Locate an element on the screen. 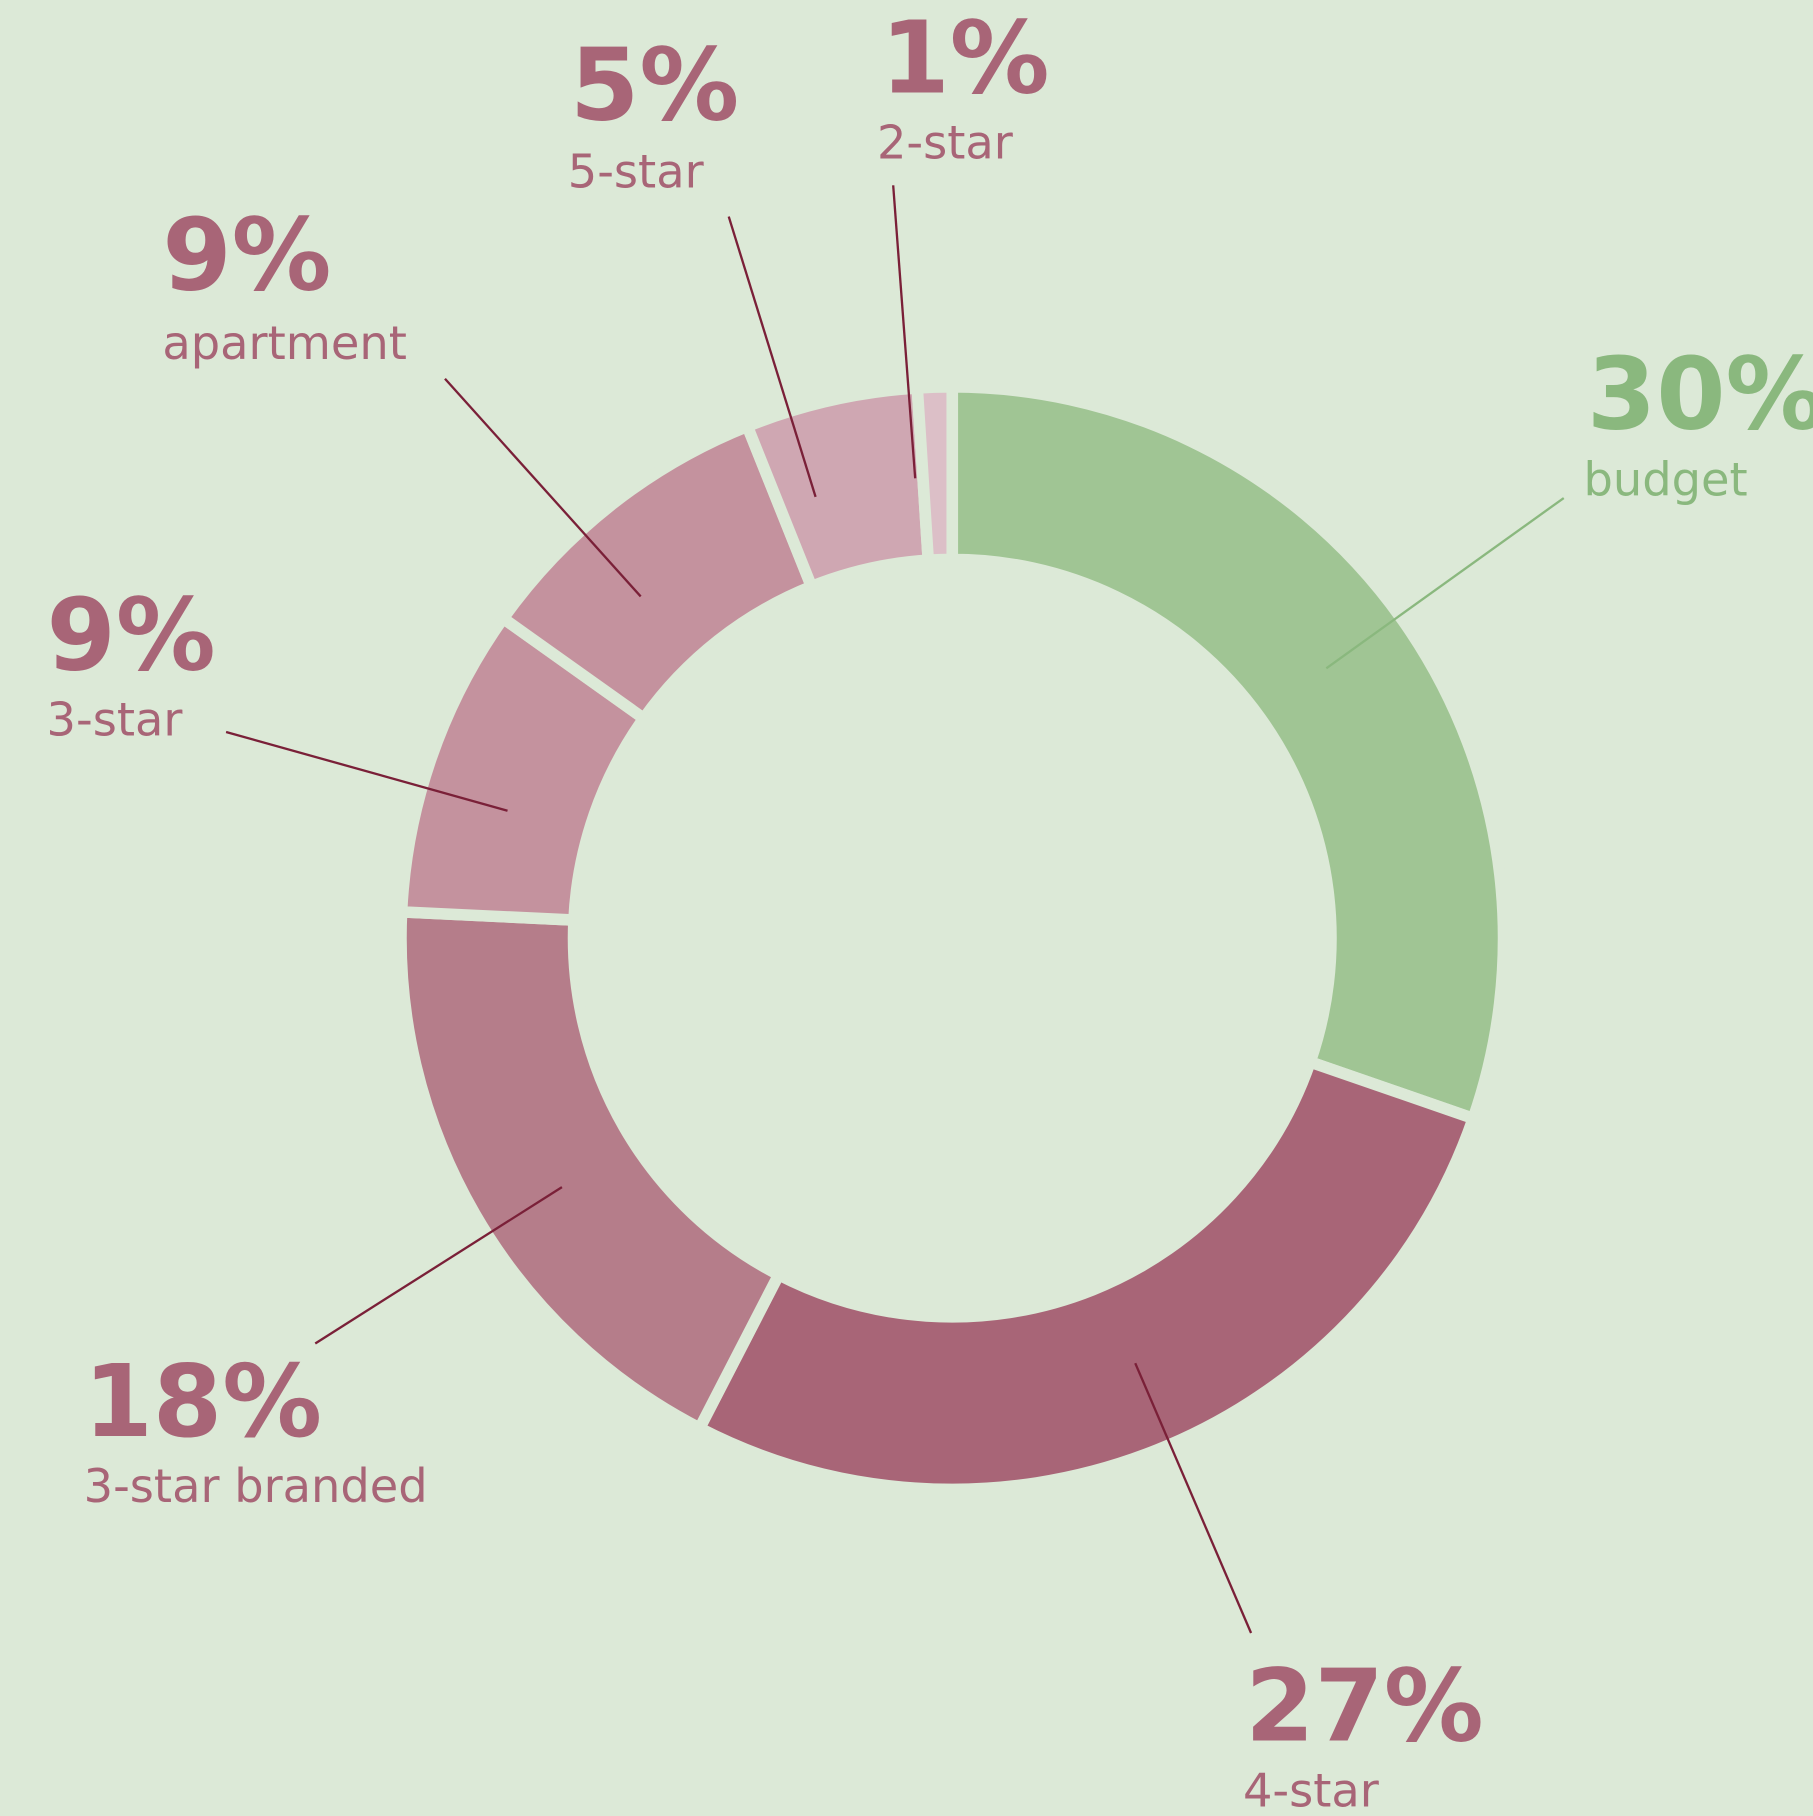 This screenshot has width=1813, height=1816. category-label: budget is located at coordinates (1665, 480).